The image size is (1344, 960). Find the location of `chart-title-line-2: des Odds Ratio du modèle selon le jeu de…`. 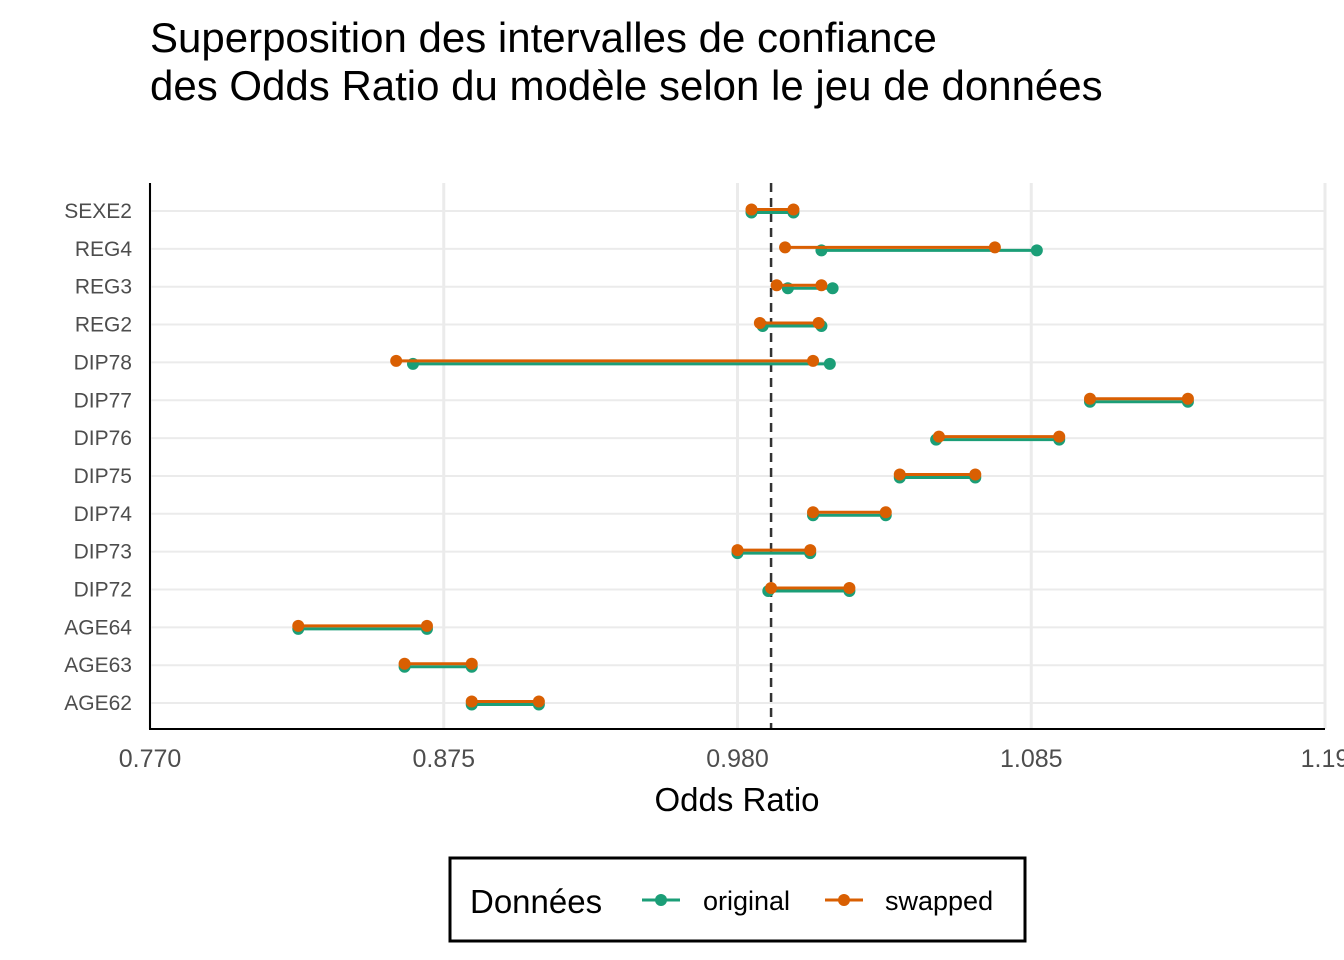

chart-title-line-2: des Odds Ratio du modèle selon le jeu de… is located at coordinates (626, 85).